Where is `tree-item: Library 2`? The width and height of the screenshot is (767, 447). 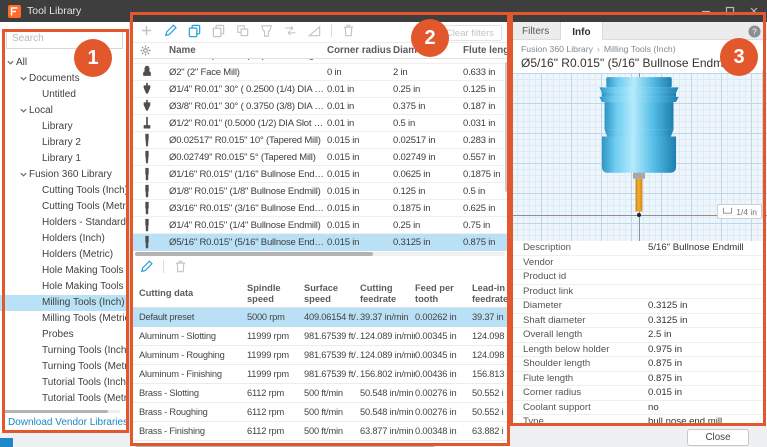
tree-item: Library 2 is located at coordinates (64, 143).